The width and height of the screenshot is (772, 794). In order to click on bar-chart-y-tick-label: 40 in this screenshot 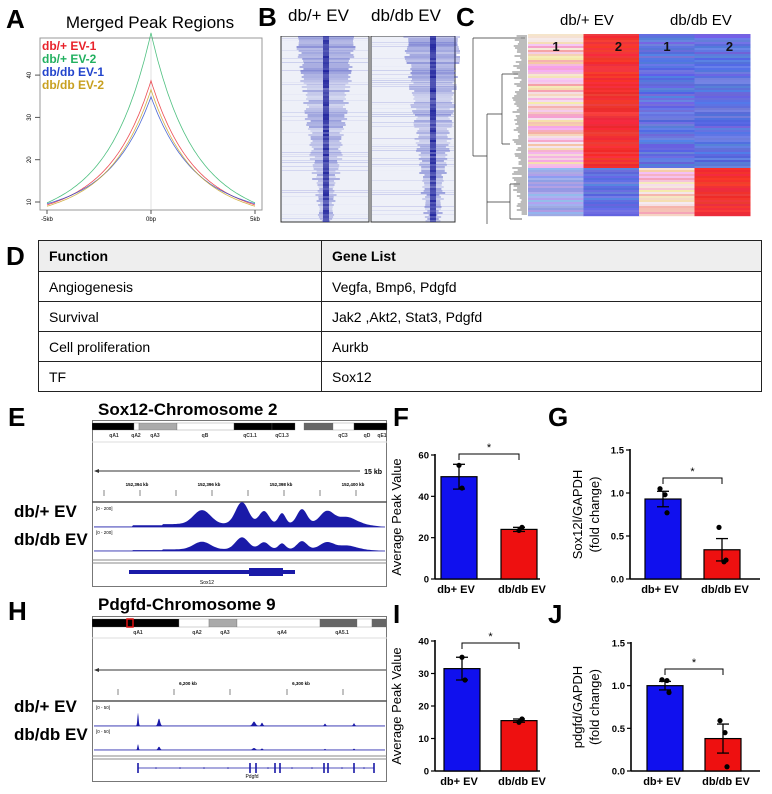, I will do `click(423, 642)`.